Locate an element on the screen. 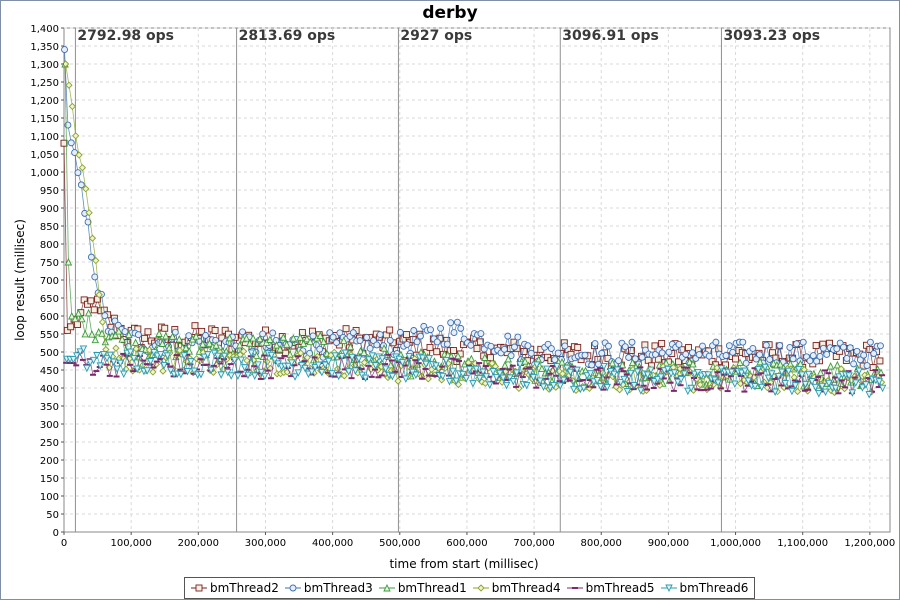 This screenshot has height=600, width=900. y-tick-label: 450 is located at coordinates (49, 371).